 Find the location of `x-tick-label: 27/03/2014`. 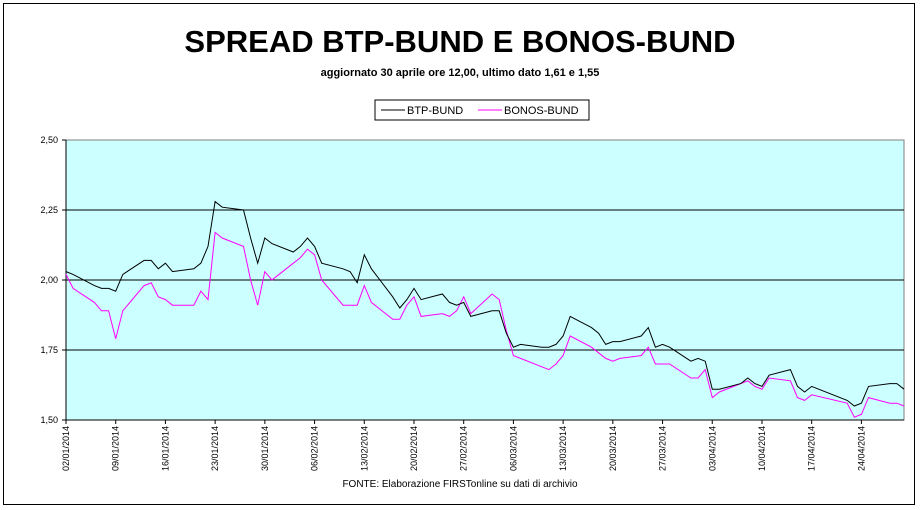

x-tick-label: 27/03/2014 is located at coordinates (663, 448).